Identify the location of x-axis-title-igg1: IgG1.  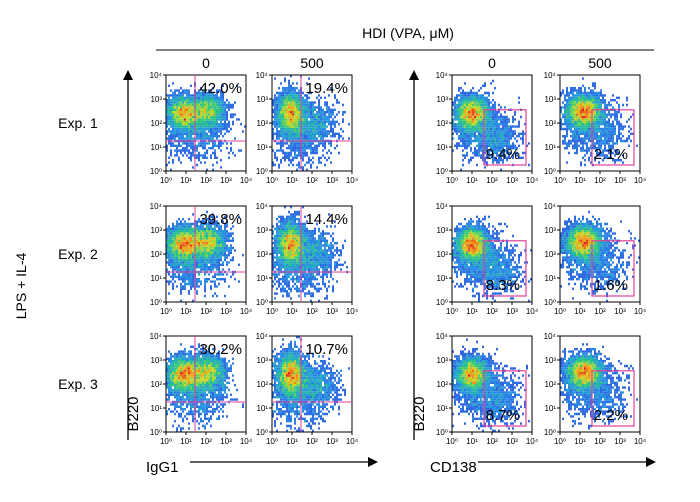
(162, 467).